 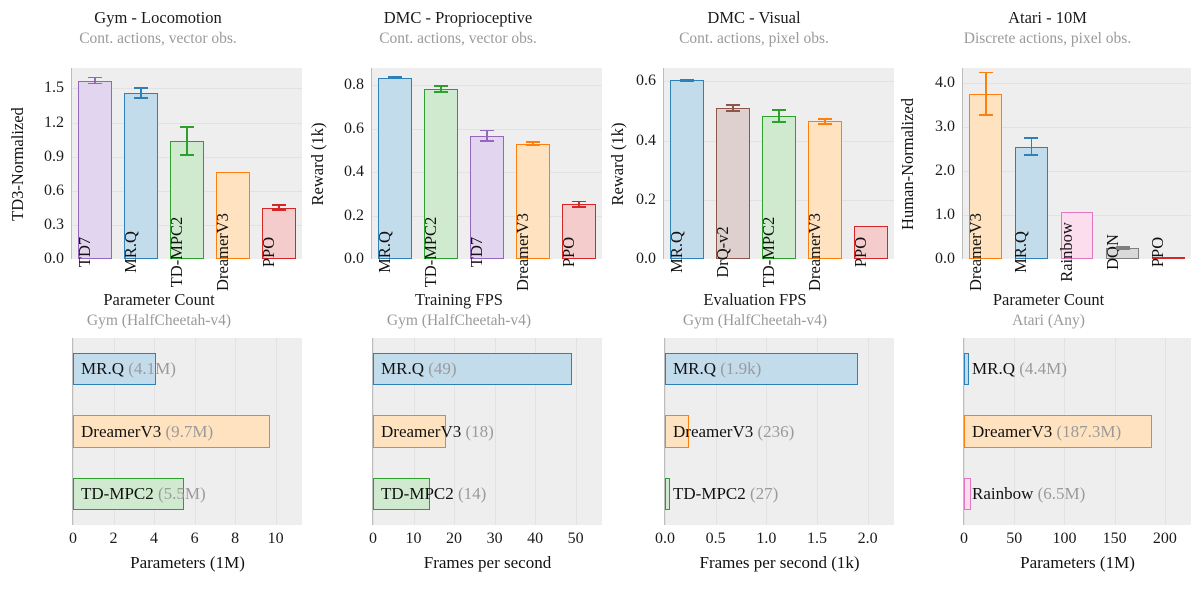 I want to click on bar-label: MR.Q (1.9k), so click(x=717, y=369).